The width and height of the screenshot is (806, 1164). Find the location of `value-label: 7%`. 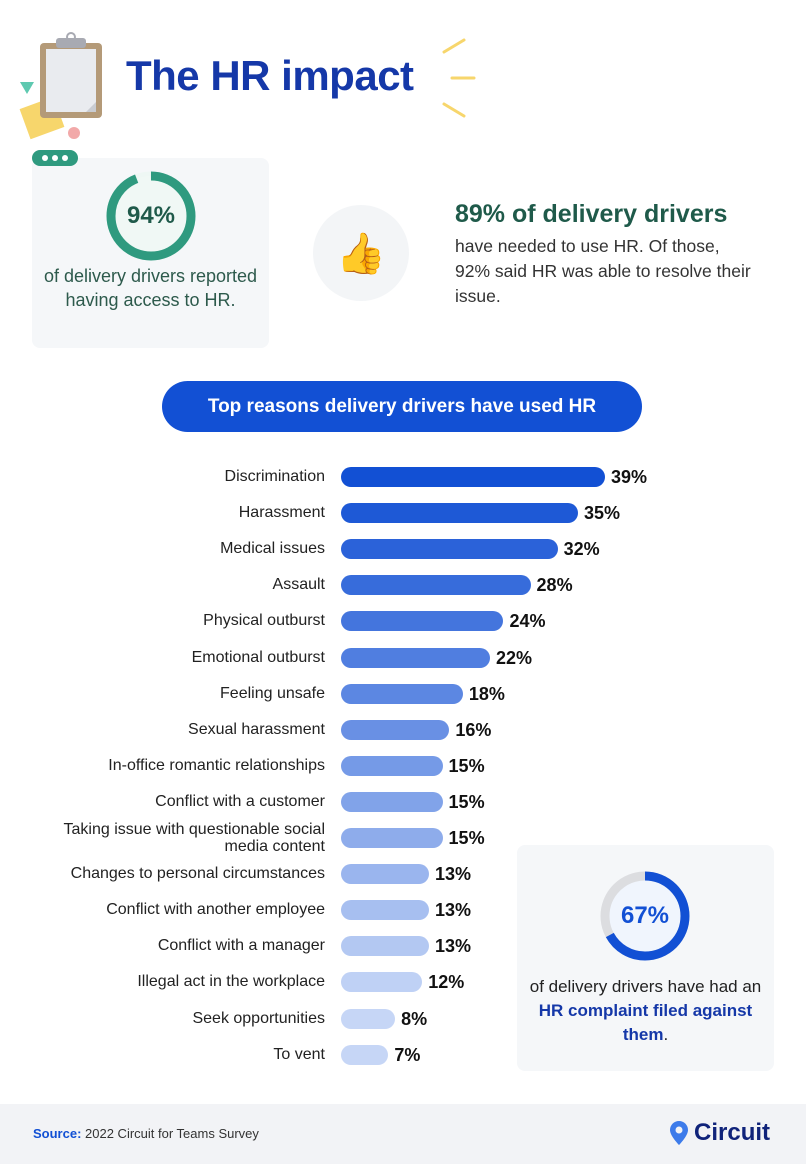

value-label: 7% is located at coordinates (407, 1054).